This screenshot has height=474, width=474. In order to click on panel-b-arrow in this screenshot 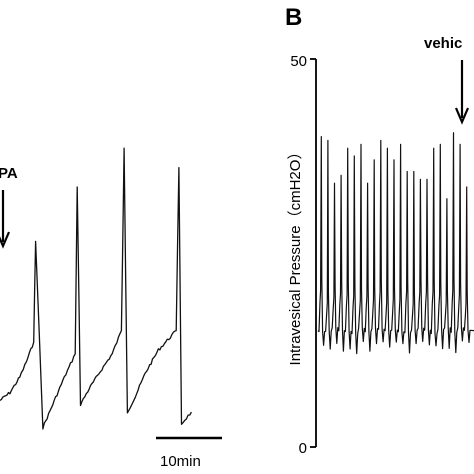, I will do `click(462, 92)`.